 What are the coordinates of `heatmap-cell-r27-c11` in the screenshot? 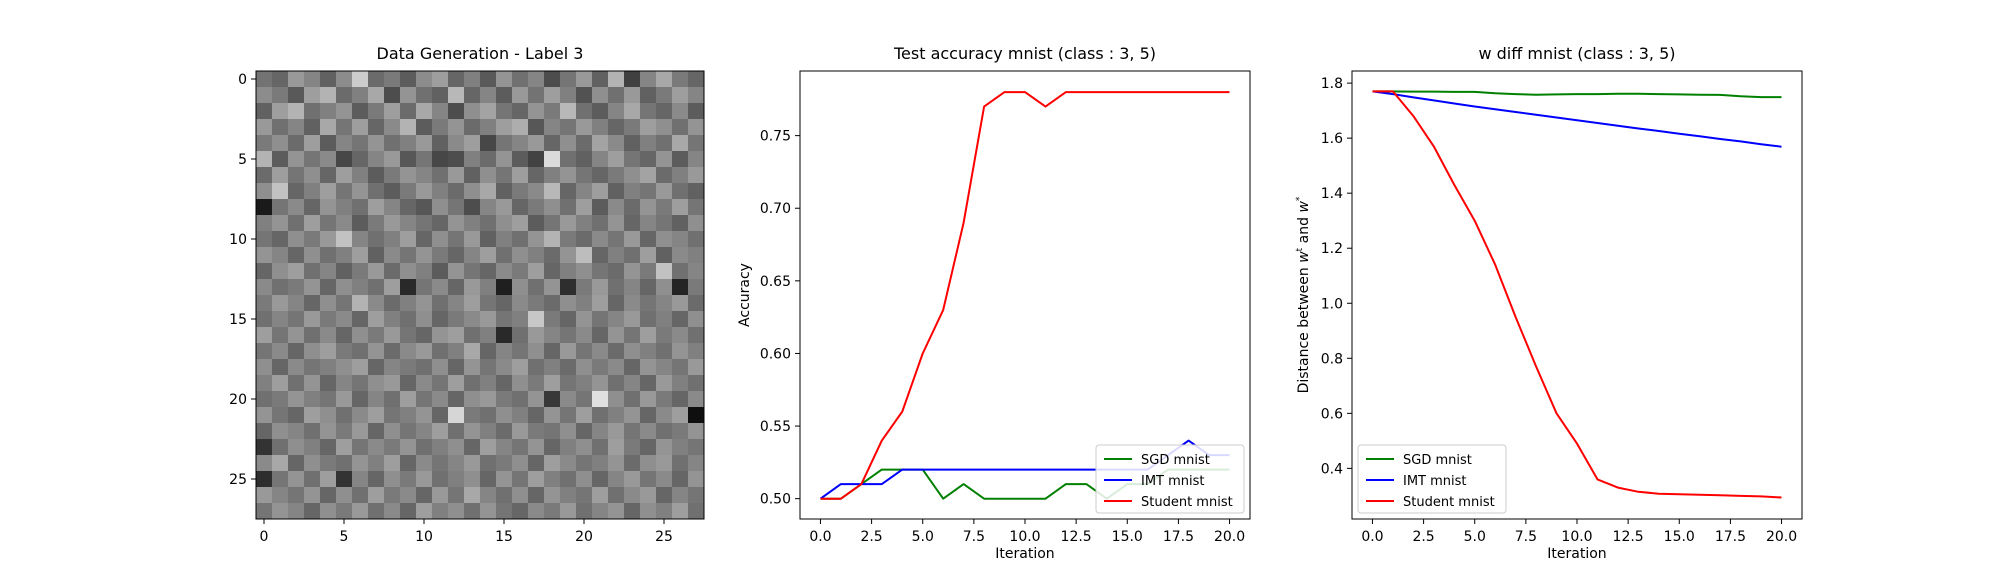 It's located at (440, 511).